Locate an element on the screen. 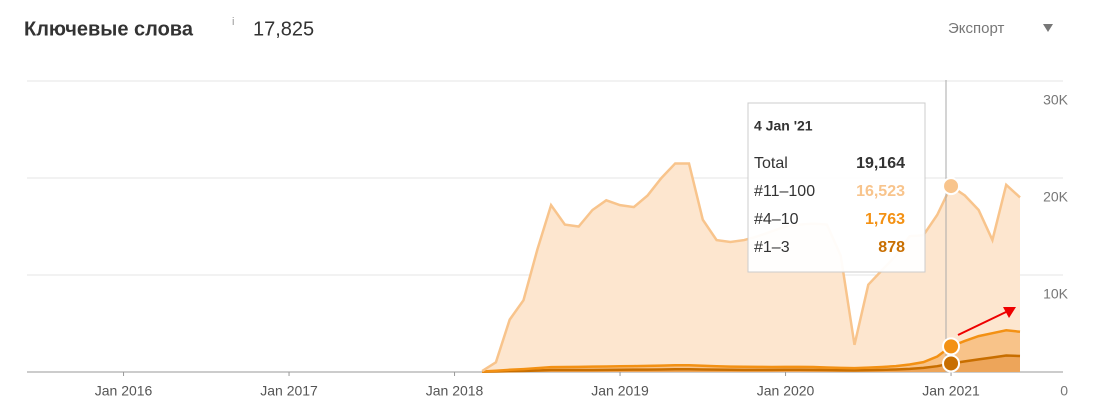 The width and height of the screenshot is (1101, 418). tooltip-box is located at coordinates (836, 187).